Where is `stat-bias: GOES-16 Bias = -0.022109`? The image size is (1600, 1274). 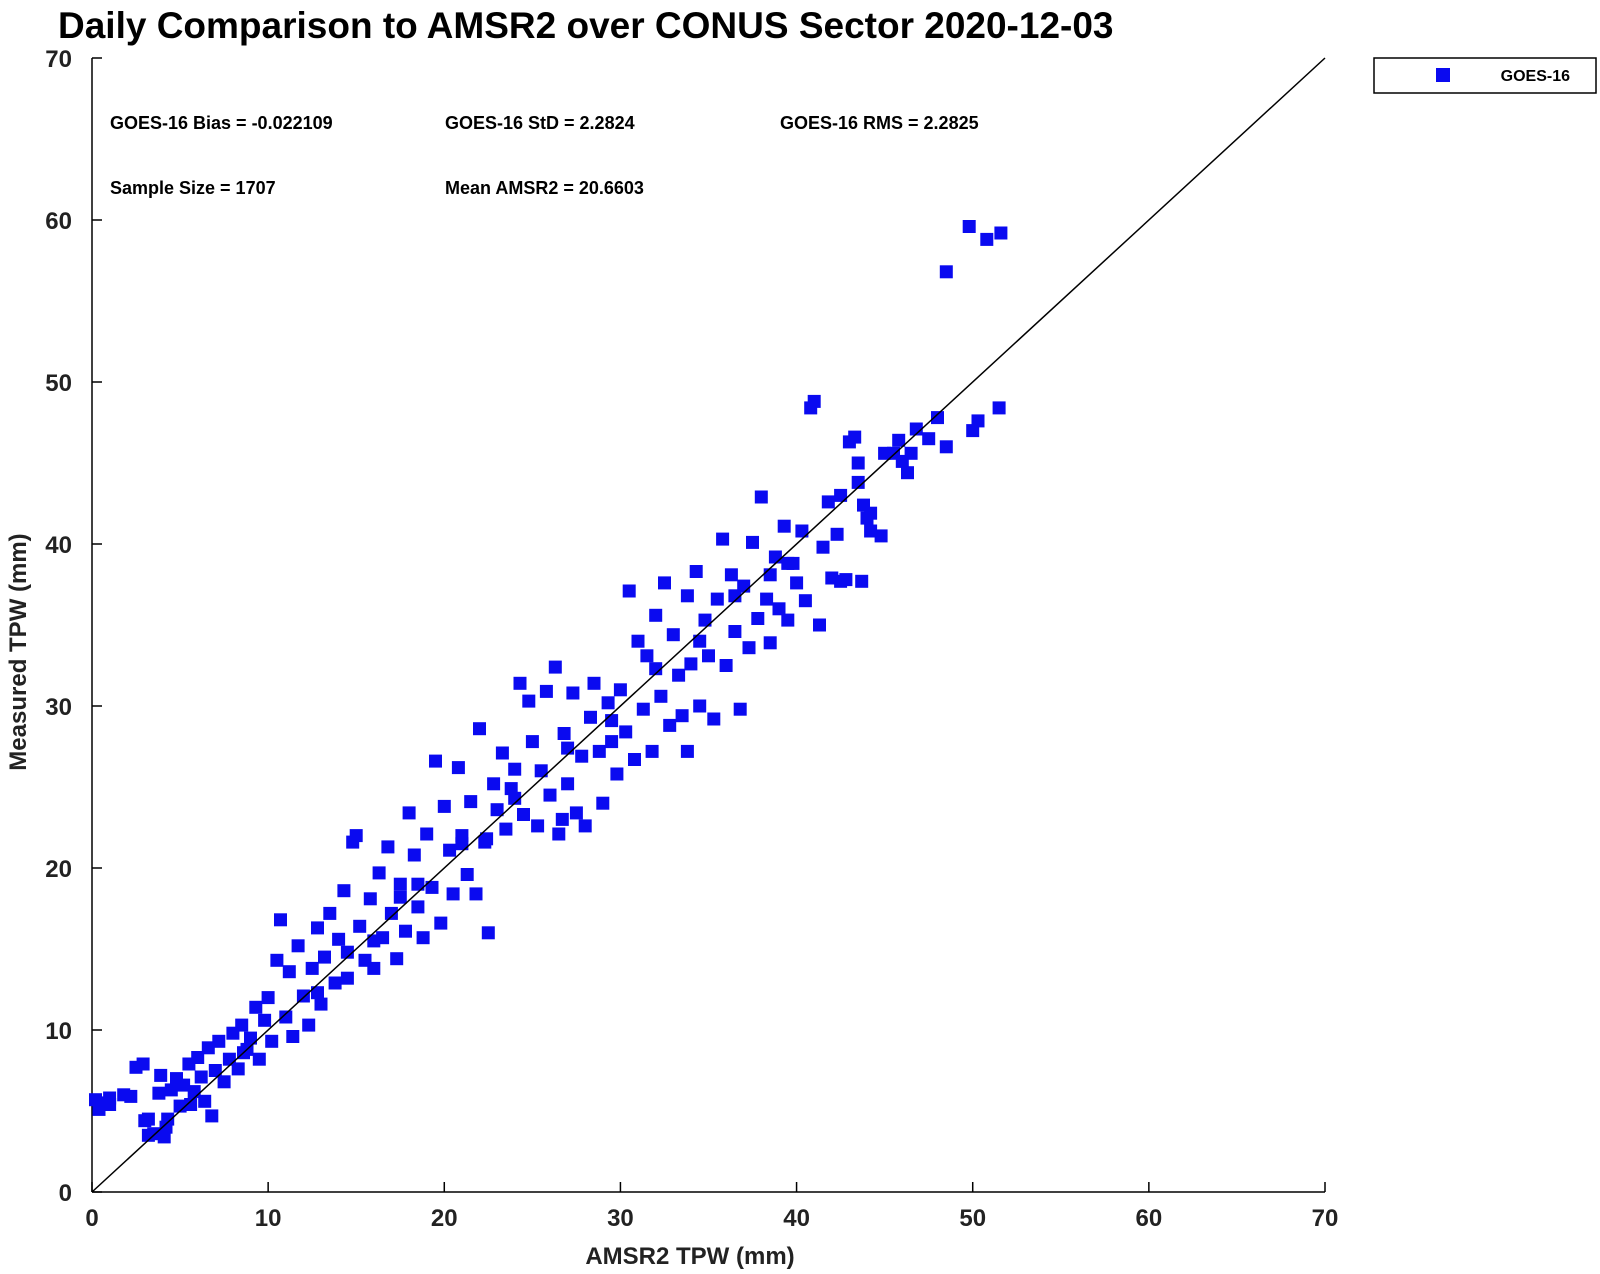 stat-bias: GOES-16 Bias = -0.022109 is located at coordinates (221, 123).